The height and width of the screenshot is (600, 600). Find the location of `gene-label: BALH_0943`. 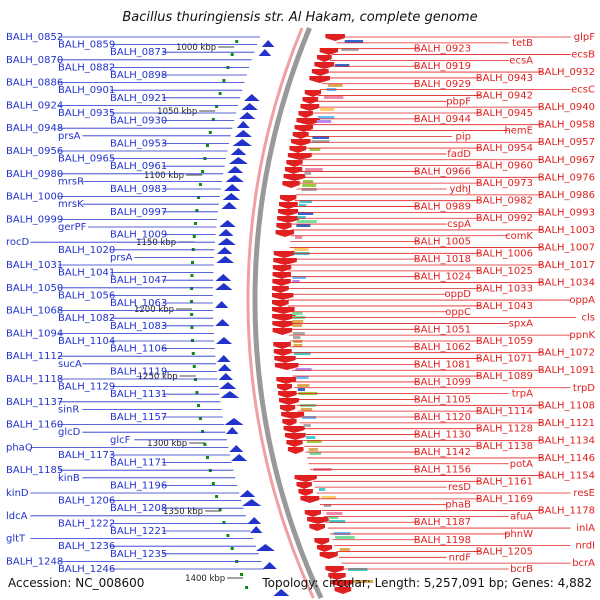

gene-label: BALH_0943 is located at coordinates (504, 78).